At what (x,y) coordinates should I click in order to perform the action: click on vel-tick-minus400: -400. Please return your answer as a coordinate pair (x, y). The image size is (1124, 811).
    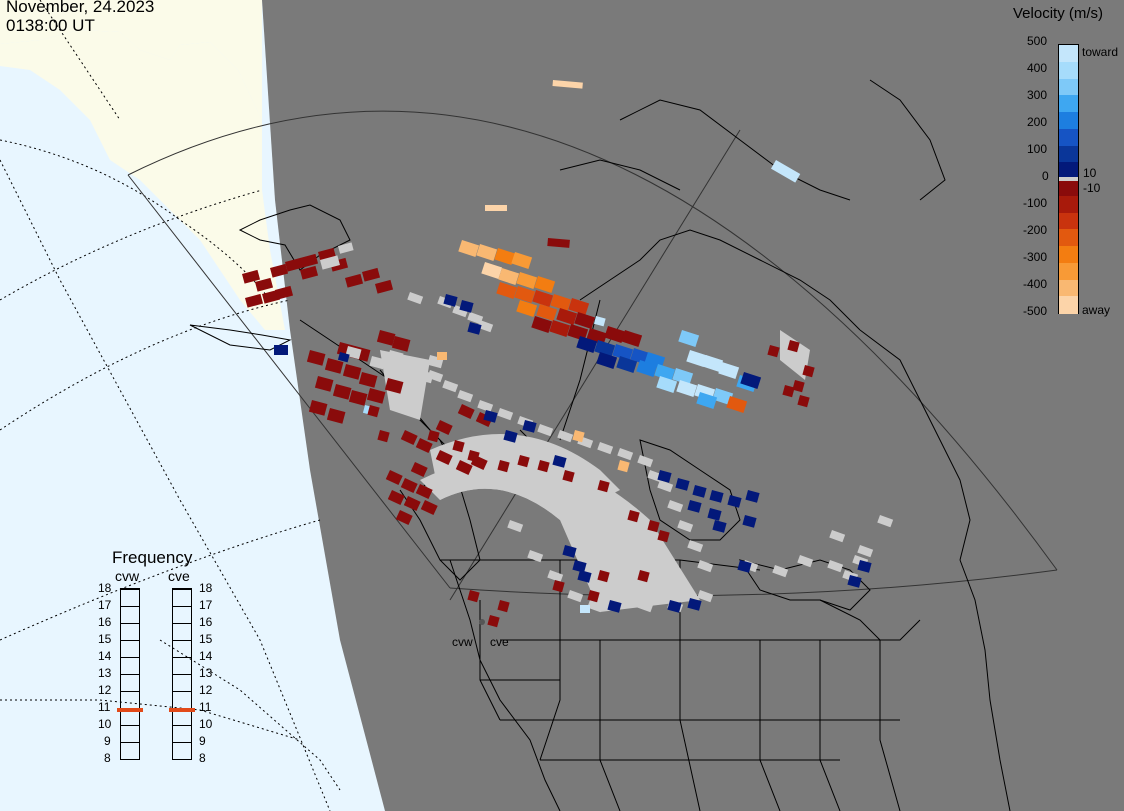
    Looking at the image, I should click on (1035, 284).